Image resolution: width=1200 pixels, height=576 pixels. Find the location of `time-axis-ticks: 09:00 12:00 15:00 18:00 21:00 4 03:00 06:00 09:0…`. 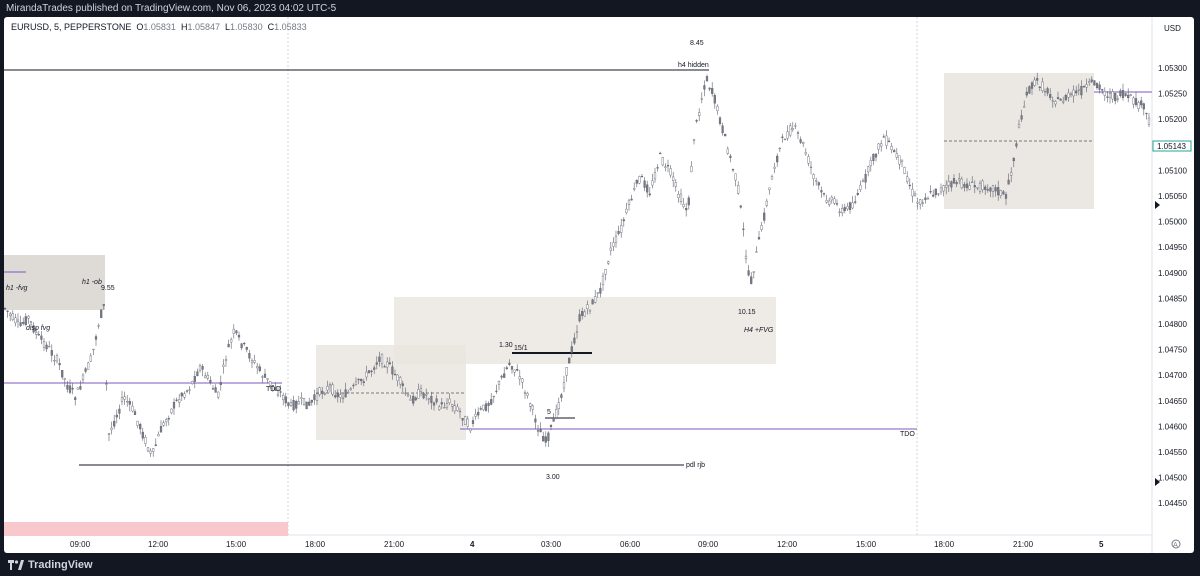

time-axis-ticks: 09:00 12:00 15:00 18:00 21:00 4 03:00 06:00 09:0… is located at coordinates (587, 544).